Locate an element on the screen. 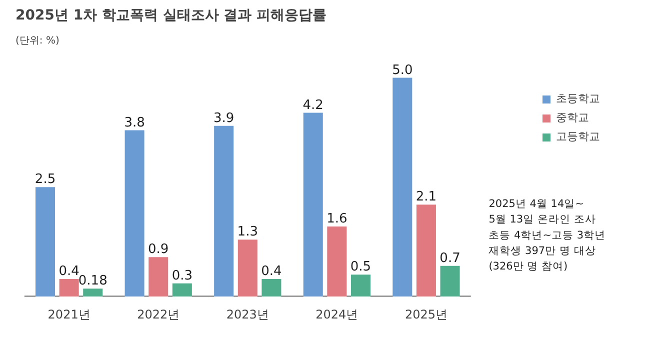  x-tick-label: 2024년 is located at coordinates (337, 315).